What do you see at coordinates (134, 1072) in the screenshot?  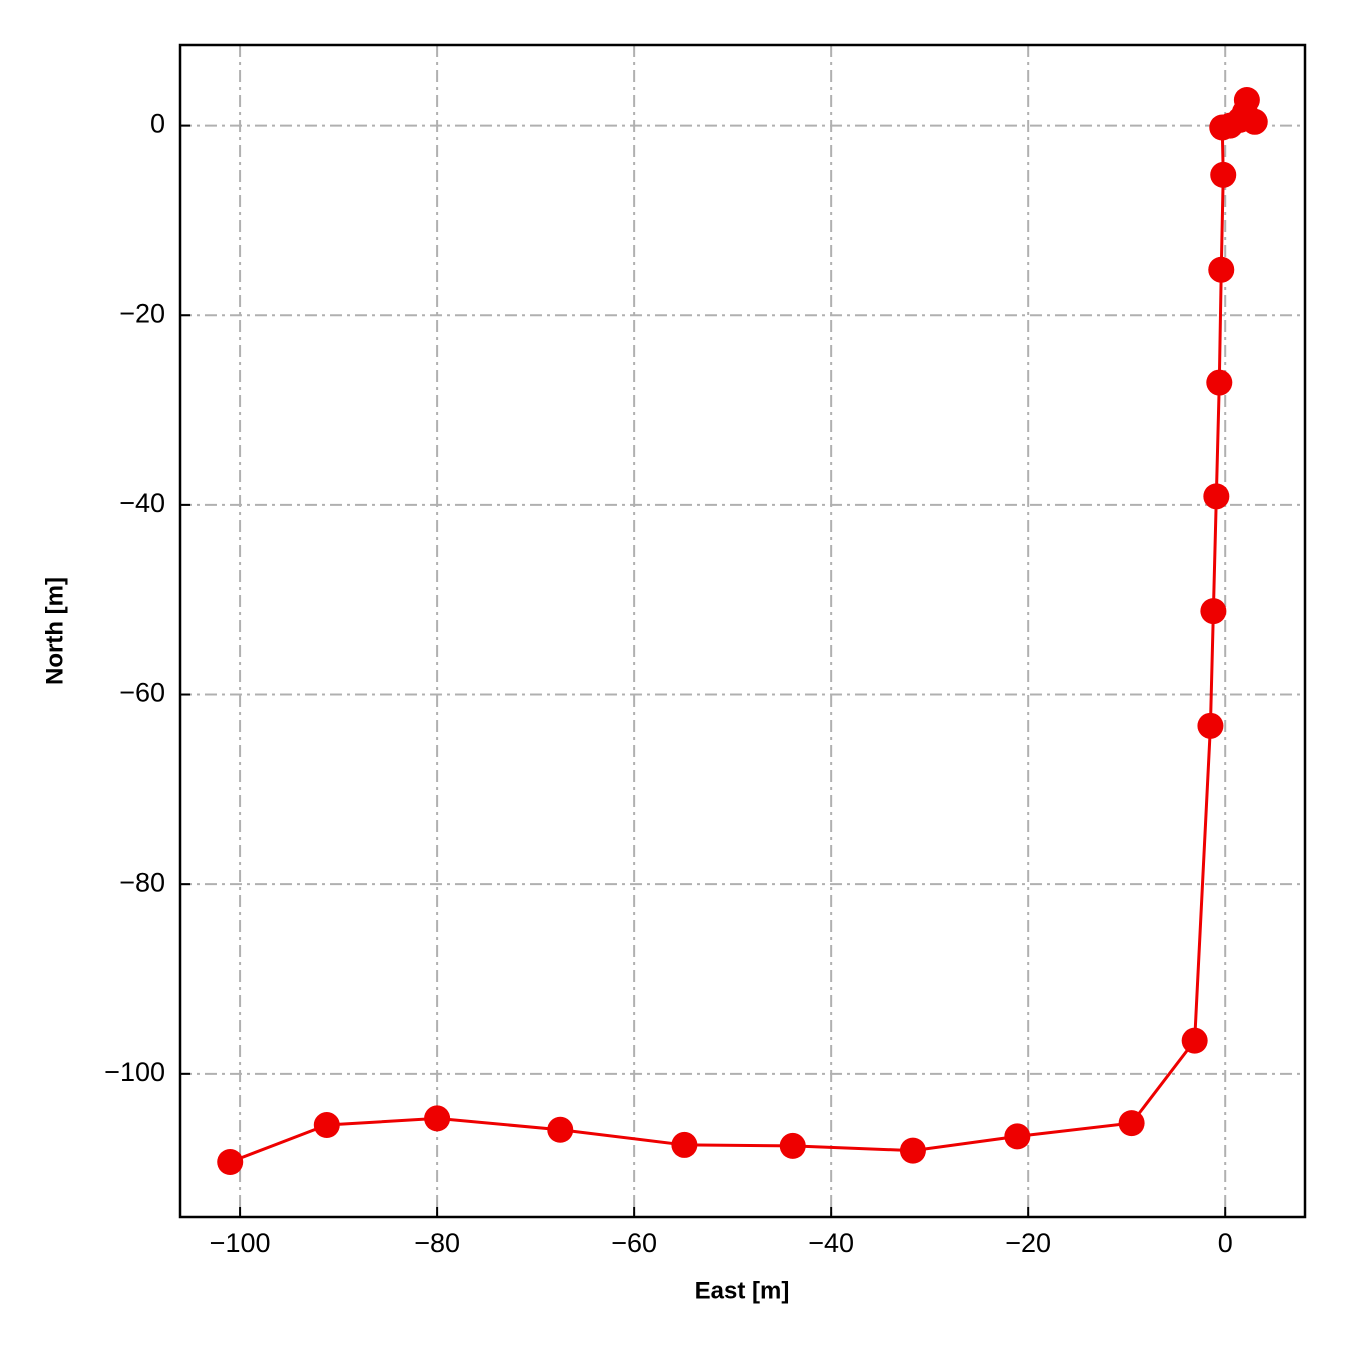 I see `y-tick-label: −100` at bounding box center [134, 1072].